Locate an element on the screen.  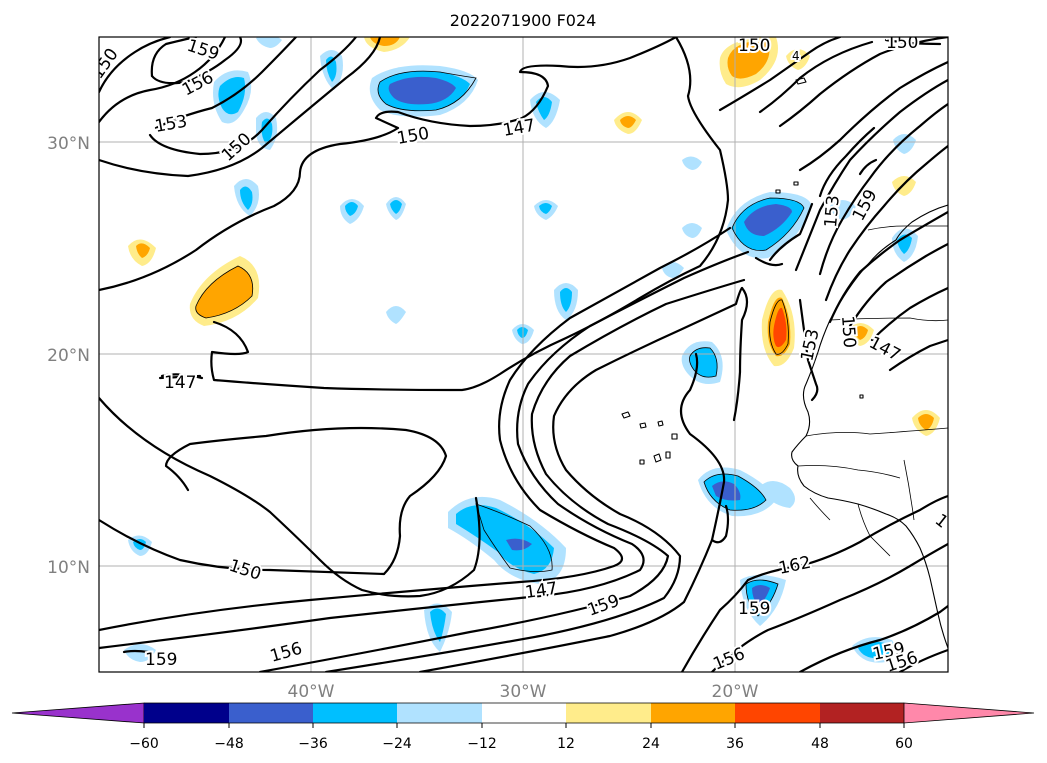
colorbar-extend-high is located at coordinates (969, 713).